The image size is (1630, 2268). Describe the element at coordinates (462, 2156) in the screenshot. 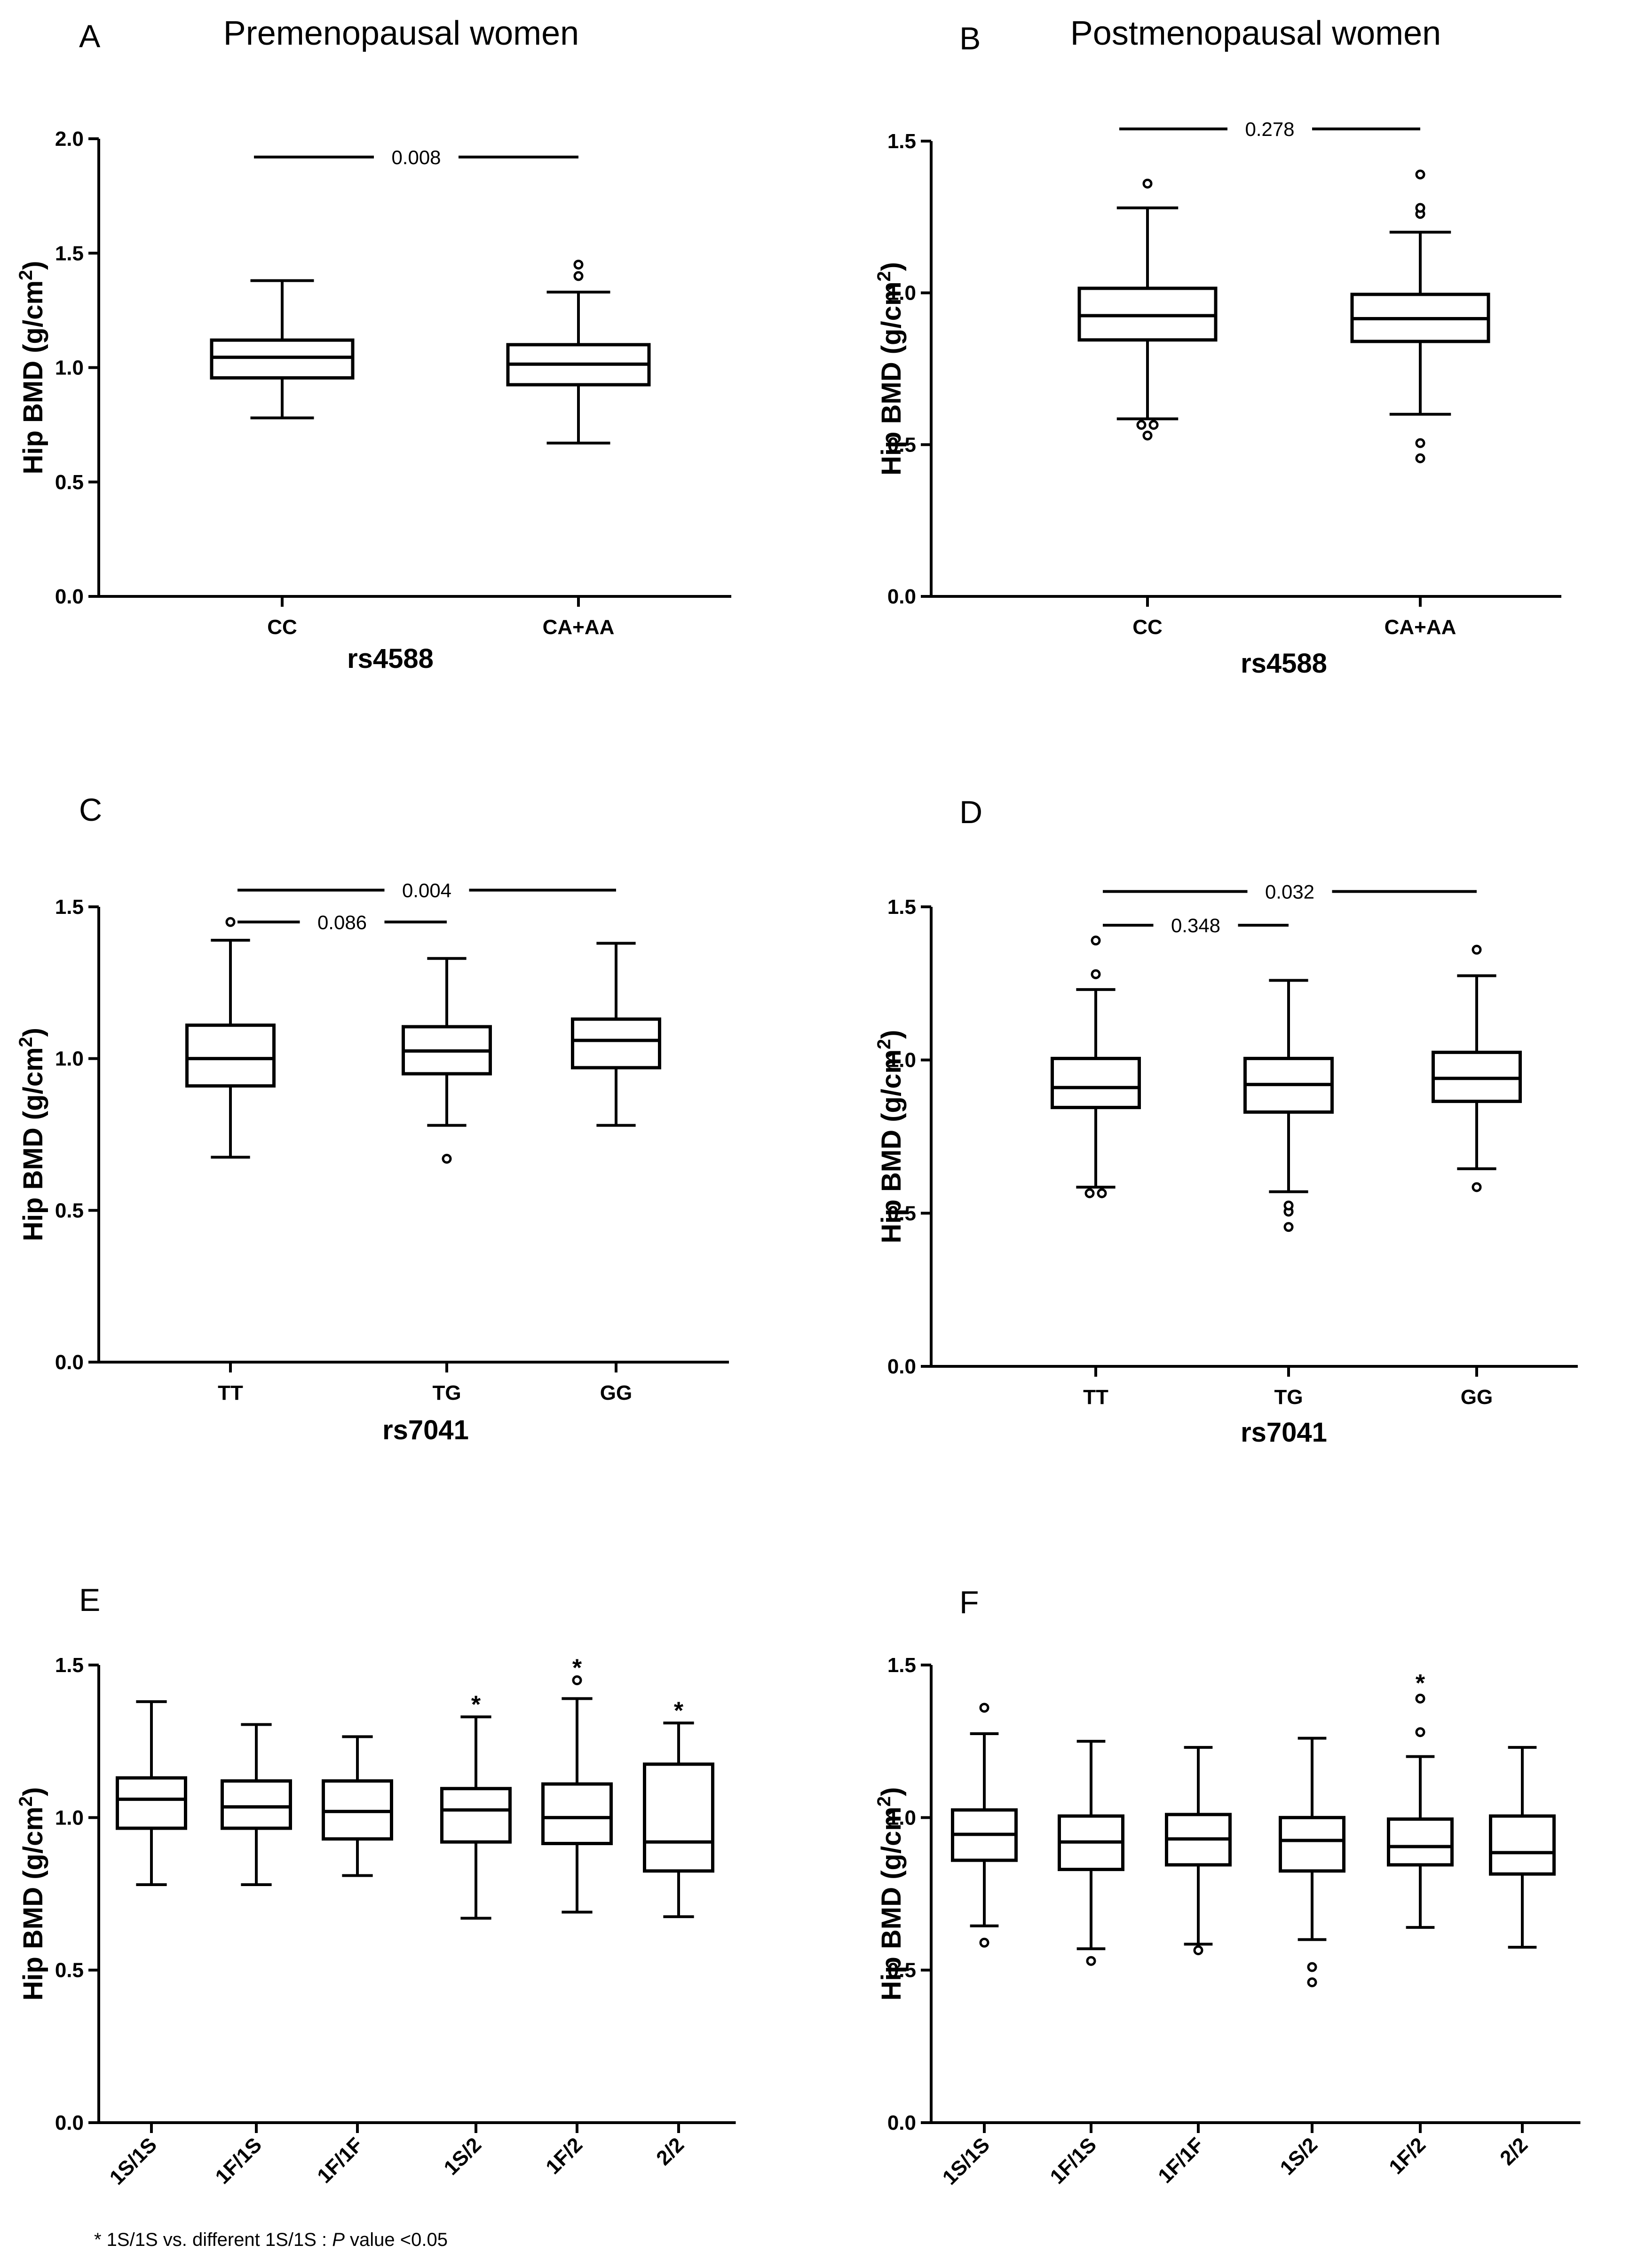

I see `panel-e-xtick-label: 1S/2` at that location.